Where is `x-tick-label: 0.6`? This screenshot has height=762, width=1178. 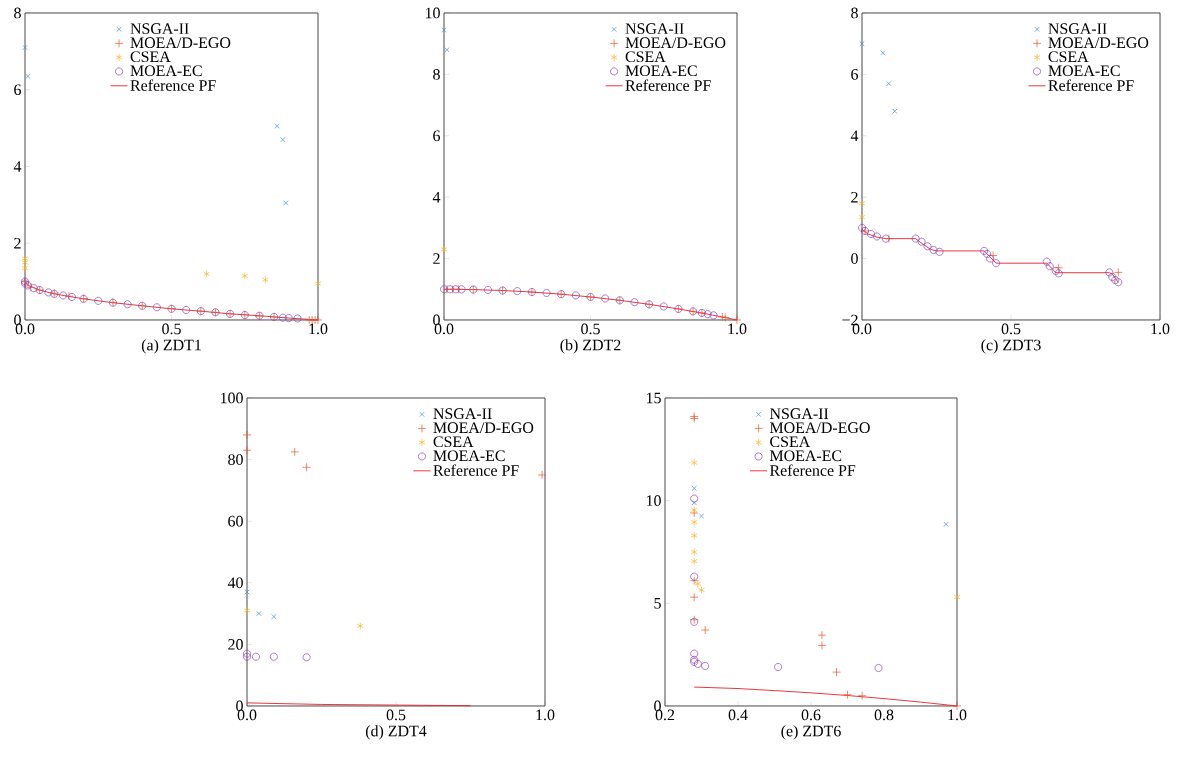 x-tick-label: 0.6 is located at coordinates (811, 715).